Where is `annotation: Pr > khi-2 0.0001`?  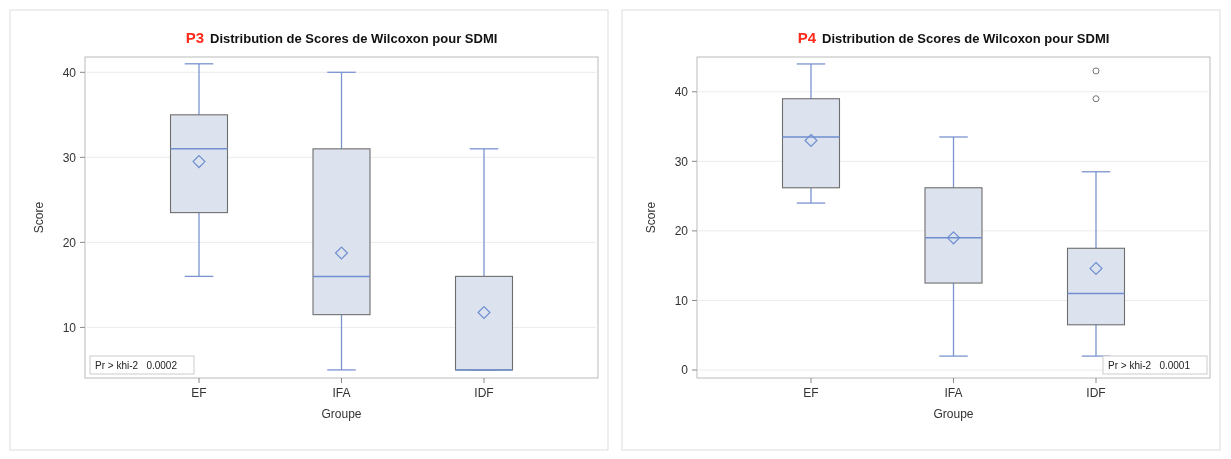 annotation: Pr > khi-2 0.0001 is located at coordinates (1149, 365).